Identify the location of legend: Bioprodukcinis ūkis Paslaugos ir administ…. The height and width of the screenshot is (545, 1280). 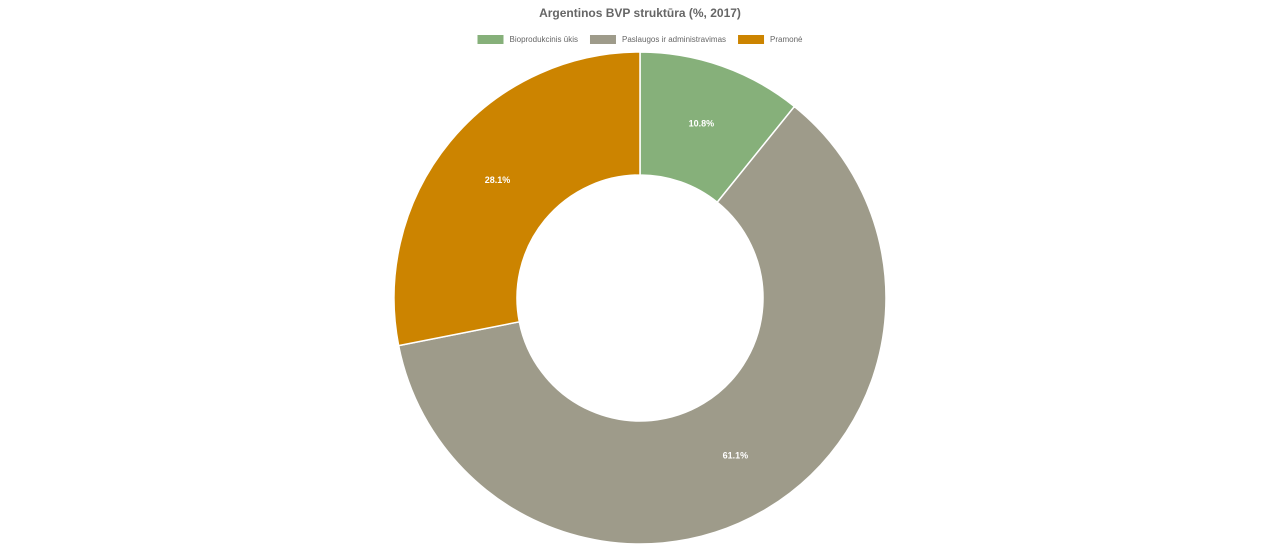
(640, 39).